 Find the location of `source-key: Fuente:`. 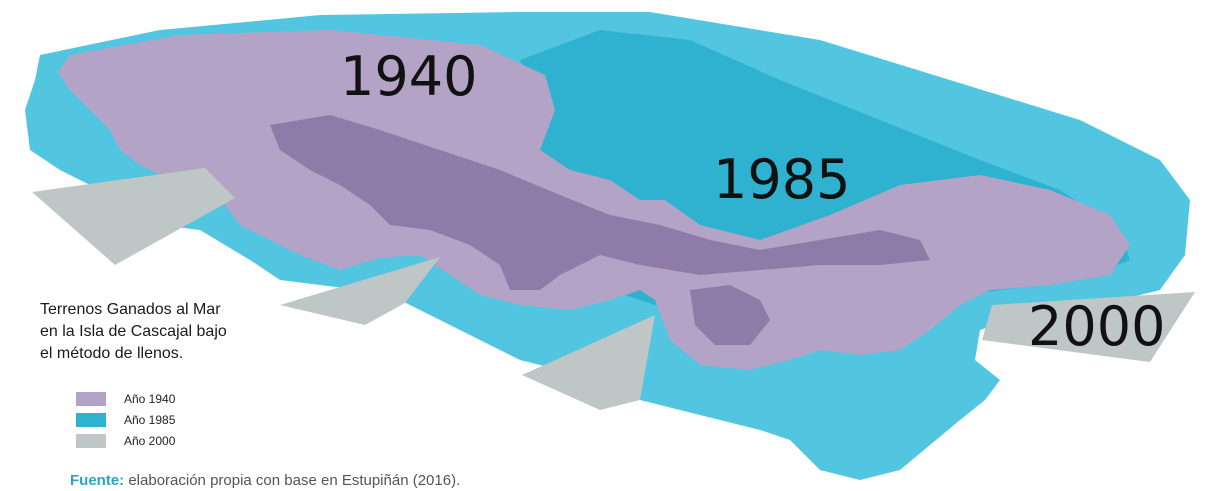

source-key: Fuente: is located at coordinates (97, 480).